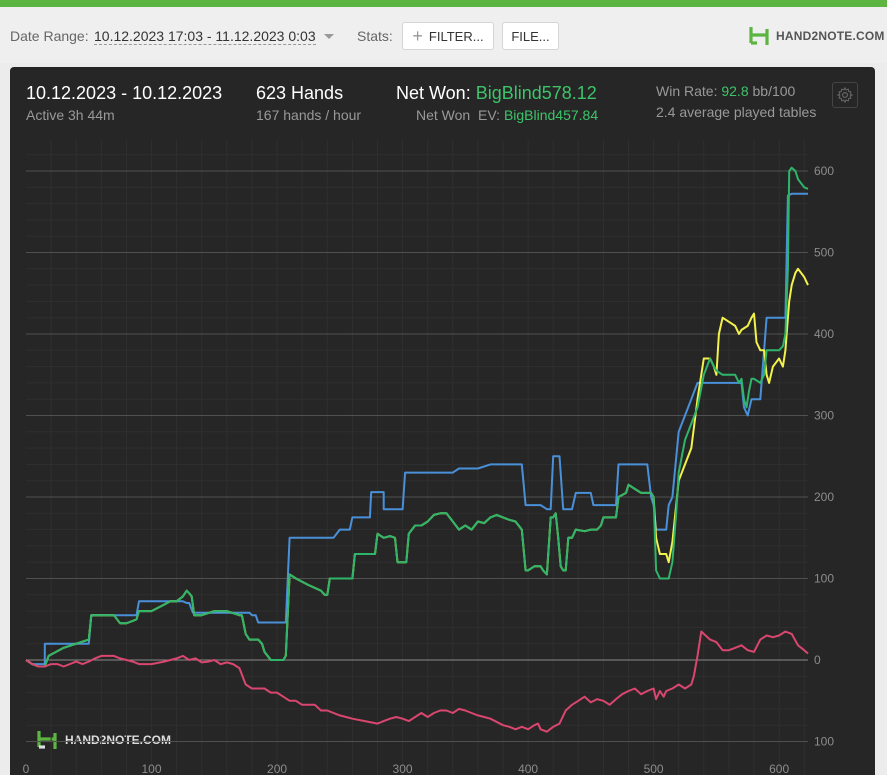 This screenshot has height=775, width=887. What do you see at coordinates (824, 497) in the screenshot?
I see `y-tick-label: 200` at bounding box center [824, 497].